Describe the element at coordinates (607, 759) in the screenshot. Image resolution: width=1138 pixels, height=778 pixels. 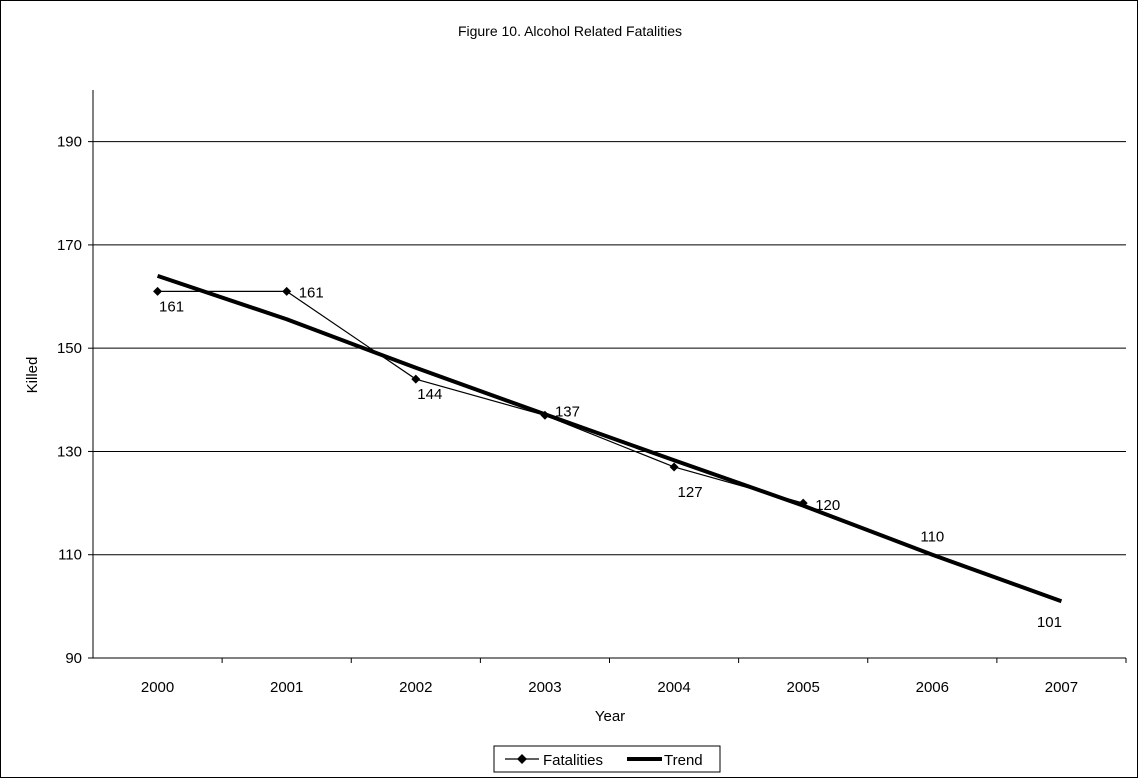
I see `legend: Fatalities Trend` at that location.